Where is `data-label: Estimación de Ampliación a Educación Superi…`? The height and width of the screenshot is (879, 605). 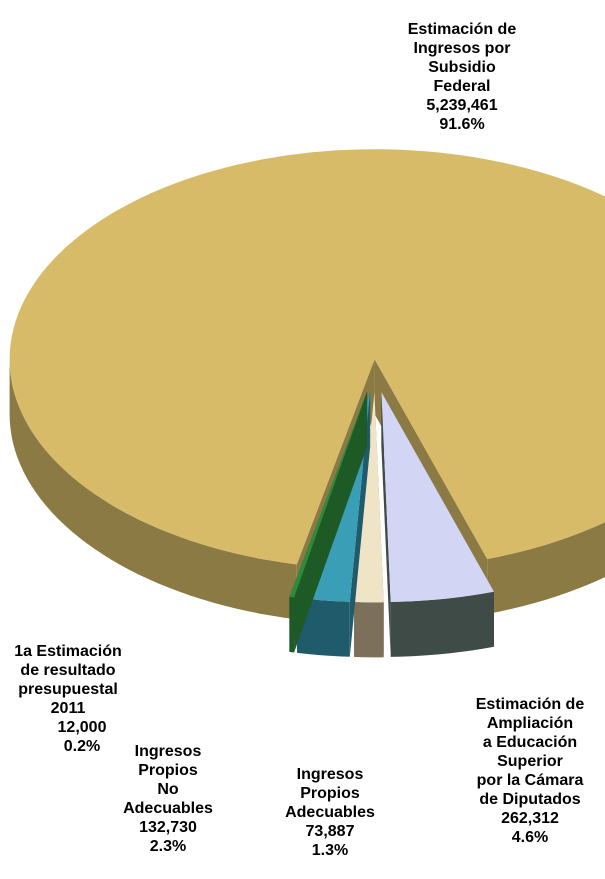
data-label: Estimación de Ampliación a Educación Superi… is located at coordinates (530, 771).